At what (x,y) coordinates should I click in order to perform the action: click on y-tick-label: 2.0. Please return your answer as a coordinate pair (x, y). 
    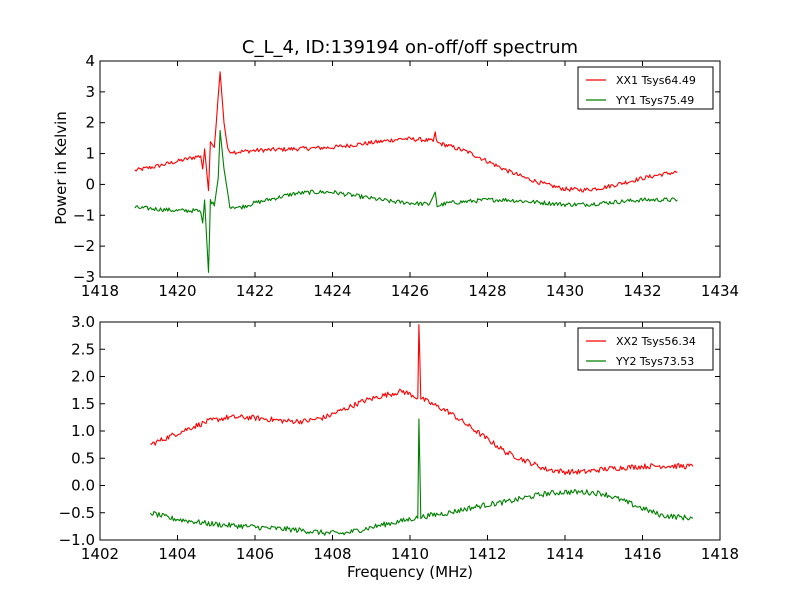
    Looking at the image, I should click on (83, 377).